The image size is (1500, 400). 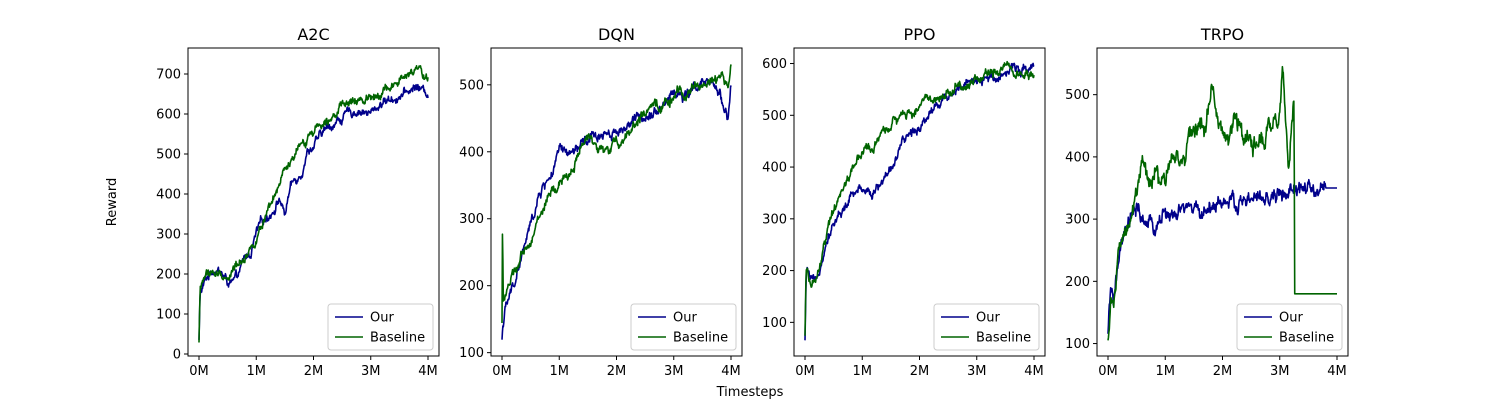 I want to click on subplot-title: TRPO, so click(x=1222, y=34).